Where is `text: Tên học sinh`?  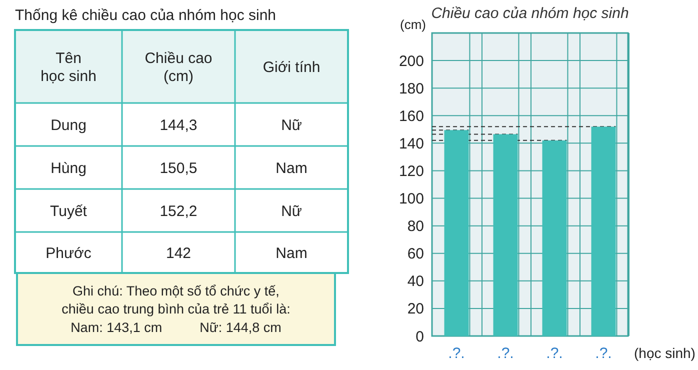
text: Tên học sinh is located at coordinates (68, 67).